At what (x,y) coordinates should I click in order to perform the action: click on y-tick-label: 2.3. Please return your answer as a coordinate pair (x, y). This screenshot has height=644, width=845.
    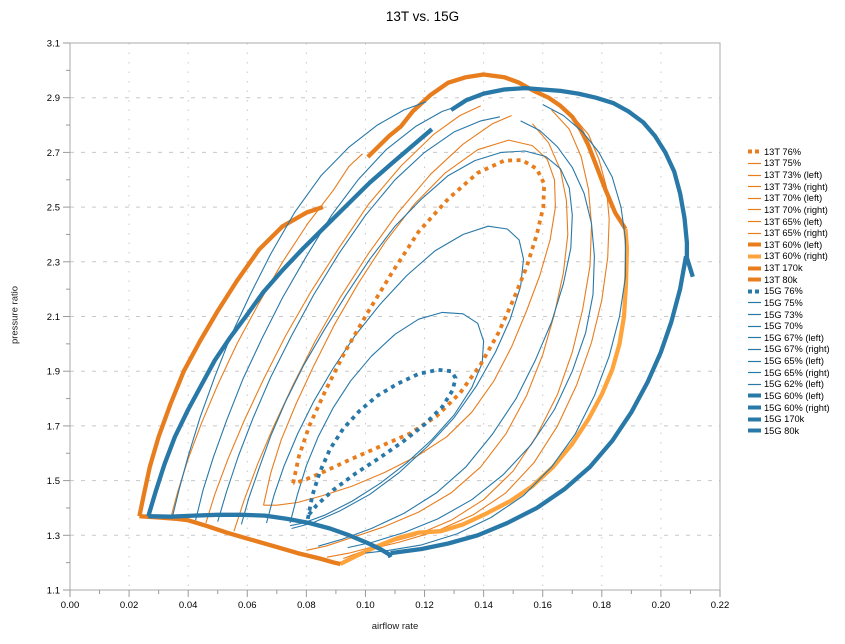
    Looking at the image, I should click on (53, 262).